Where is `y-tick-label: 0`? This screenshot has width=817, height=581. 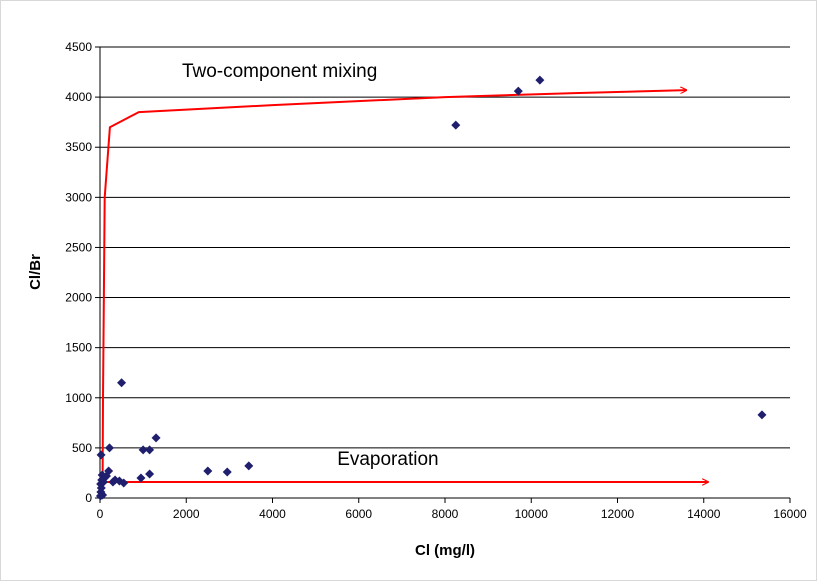
y-tick-label: 0 is located at coordinates (88, 498).